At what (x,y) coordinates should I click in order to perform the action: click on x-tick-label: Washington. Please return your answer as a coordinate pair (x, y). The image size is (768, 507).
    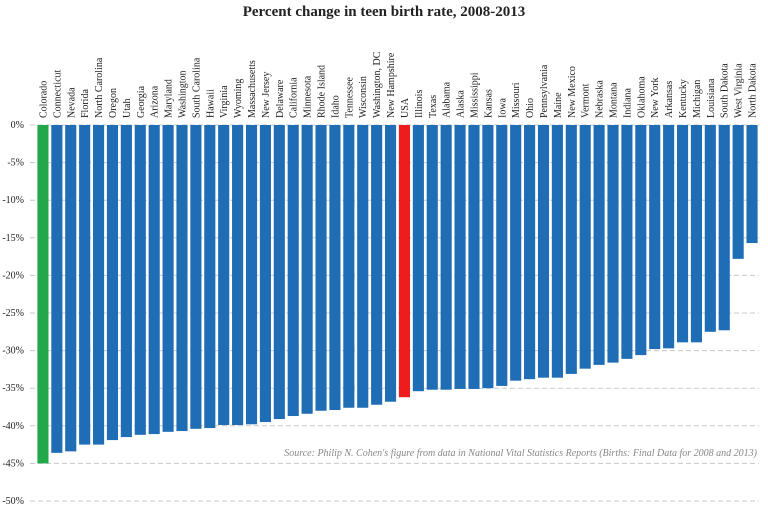
    Looking at the image, I should click on (182, 94).